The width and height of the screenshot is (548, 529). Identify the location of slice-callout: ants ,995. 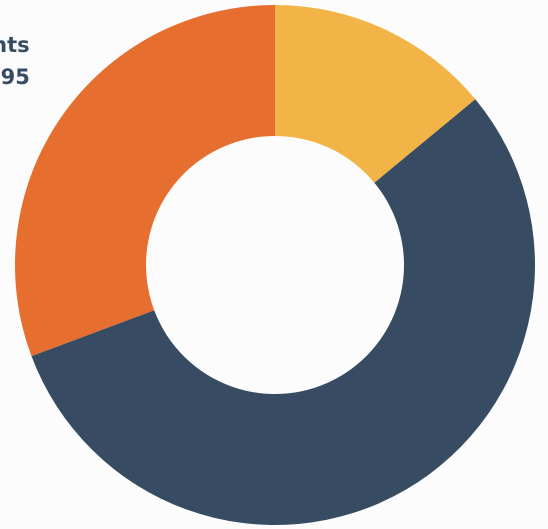
(15, 61).